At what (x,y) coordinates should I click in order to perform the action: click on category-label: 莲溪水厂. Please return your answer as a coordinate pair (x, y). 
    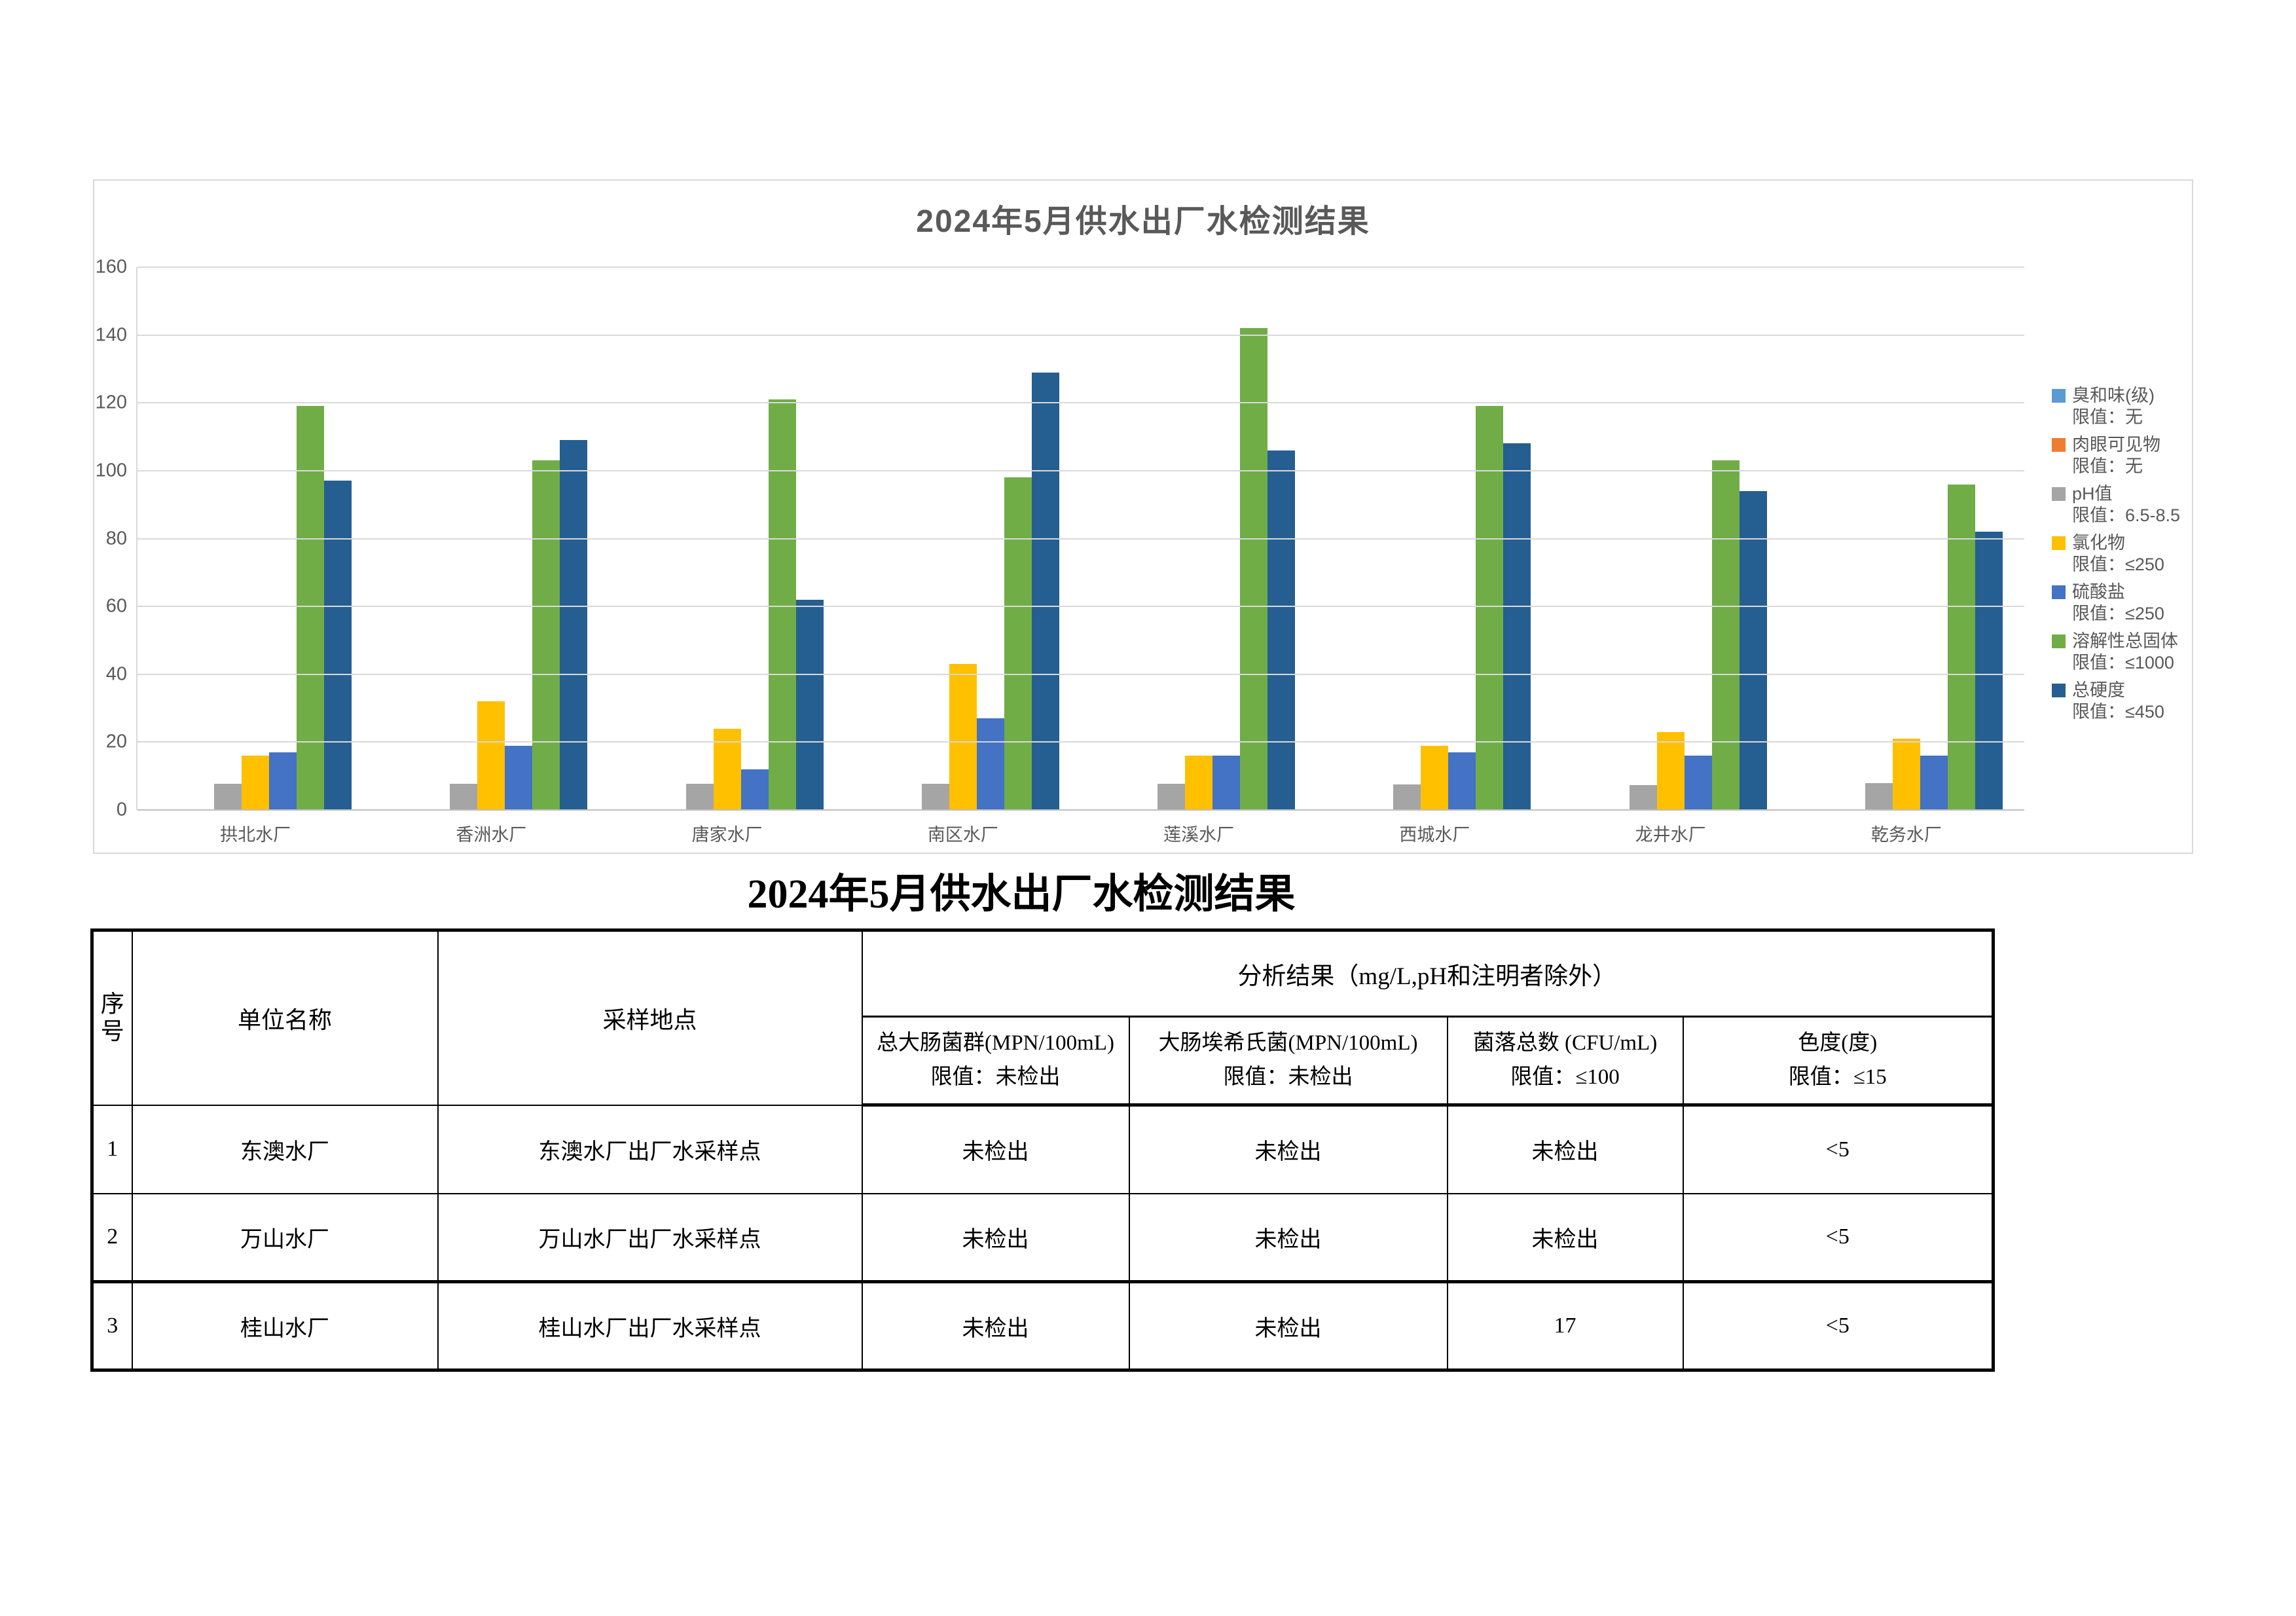
    Looking at the image, I should click on (1199, 835).